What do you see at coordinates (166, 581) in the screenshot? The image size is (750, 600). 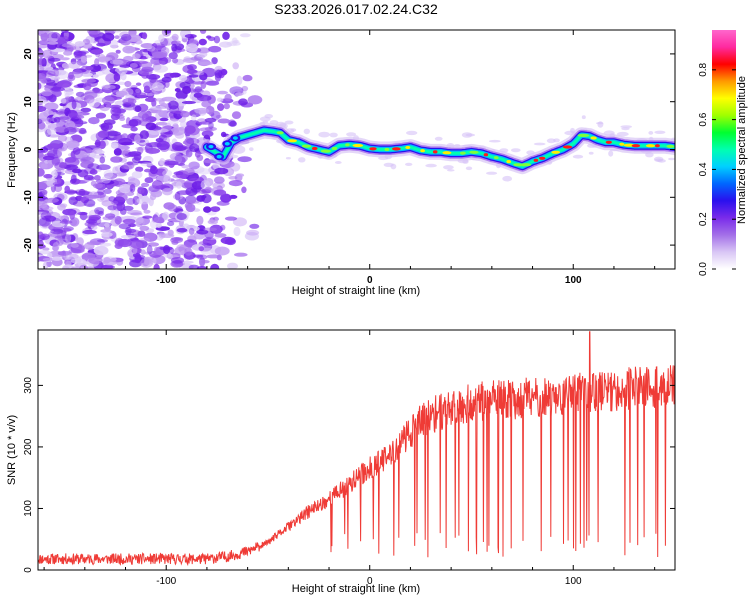 I see `snr-x-tick-label: -100` at bounding box center [166, 581].